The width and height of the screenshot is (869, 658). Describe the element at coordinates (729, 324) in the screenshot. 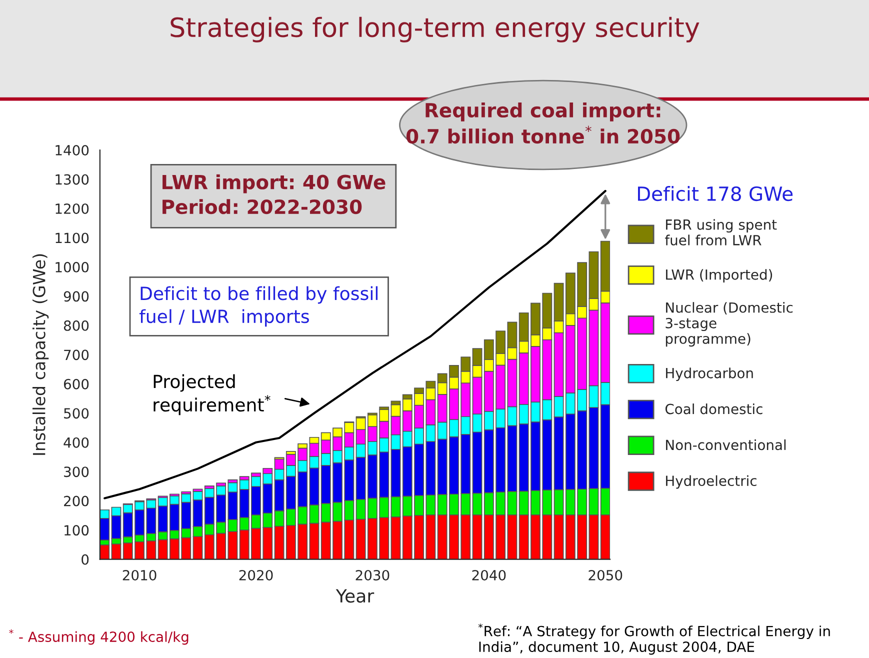

I see `legend-label: Nuclear (Domestic 3-stage programme)` at that location.